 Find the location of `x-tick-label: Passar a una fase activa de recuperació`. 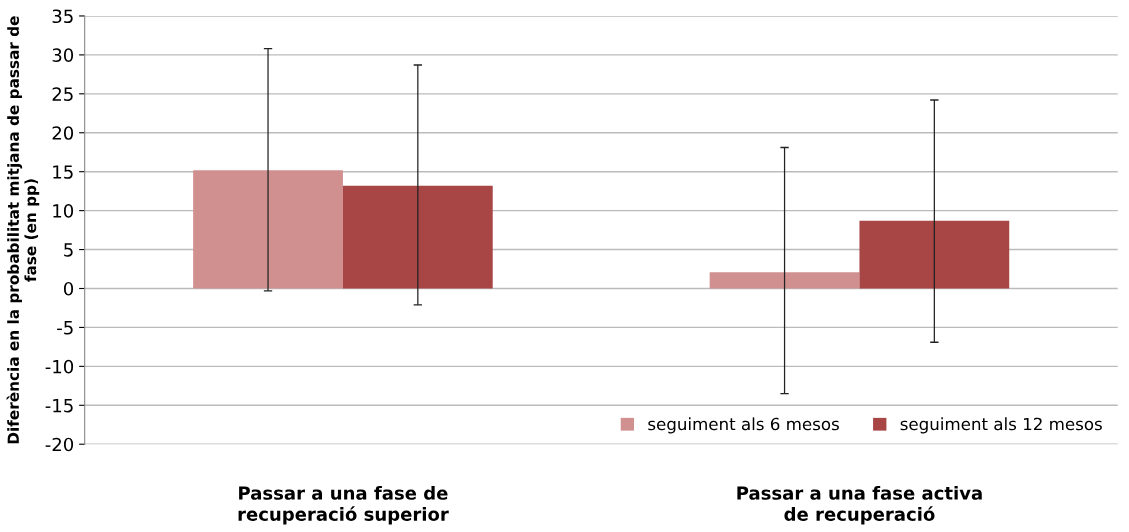

x-tick-label: Passar a una fase activa de recuperació is located at coordinates (859, 505).